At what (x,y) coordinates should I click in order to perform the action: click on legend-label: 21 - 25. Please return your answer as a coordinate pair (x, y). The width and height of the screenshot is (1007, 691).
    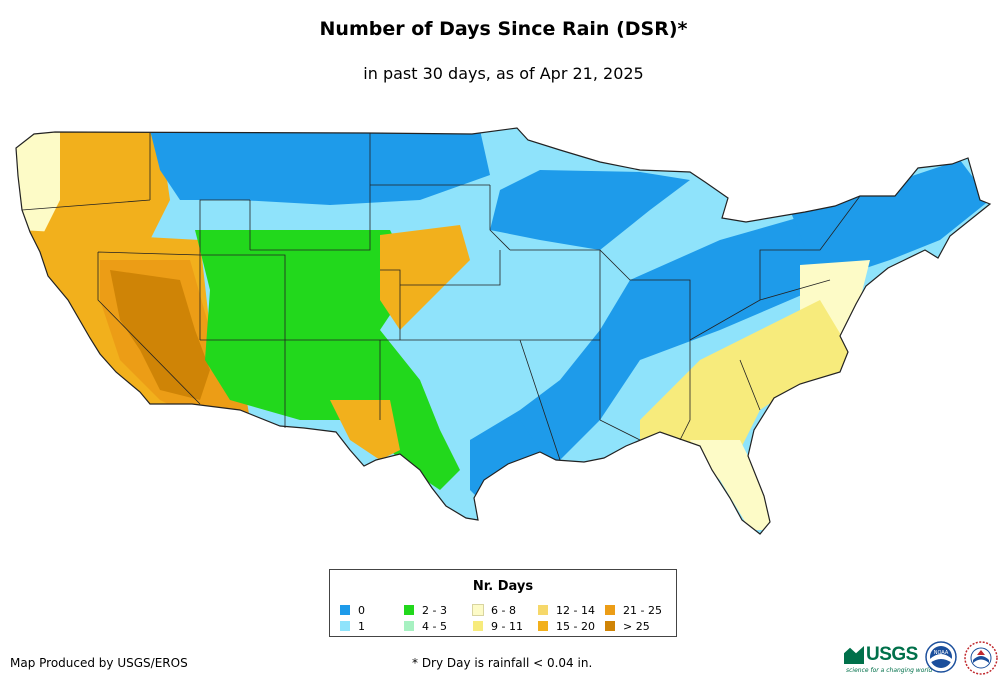
    Looking at the image, I should click on (642, 610).